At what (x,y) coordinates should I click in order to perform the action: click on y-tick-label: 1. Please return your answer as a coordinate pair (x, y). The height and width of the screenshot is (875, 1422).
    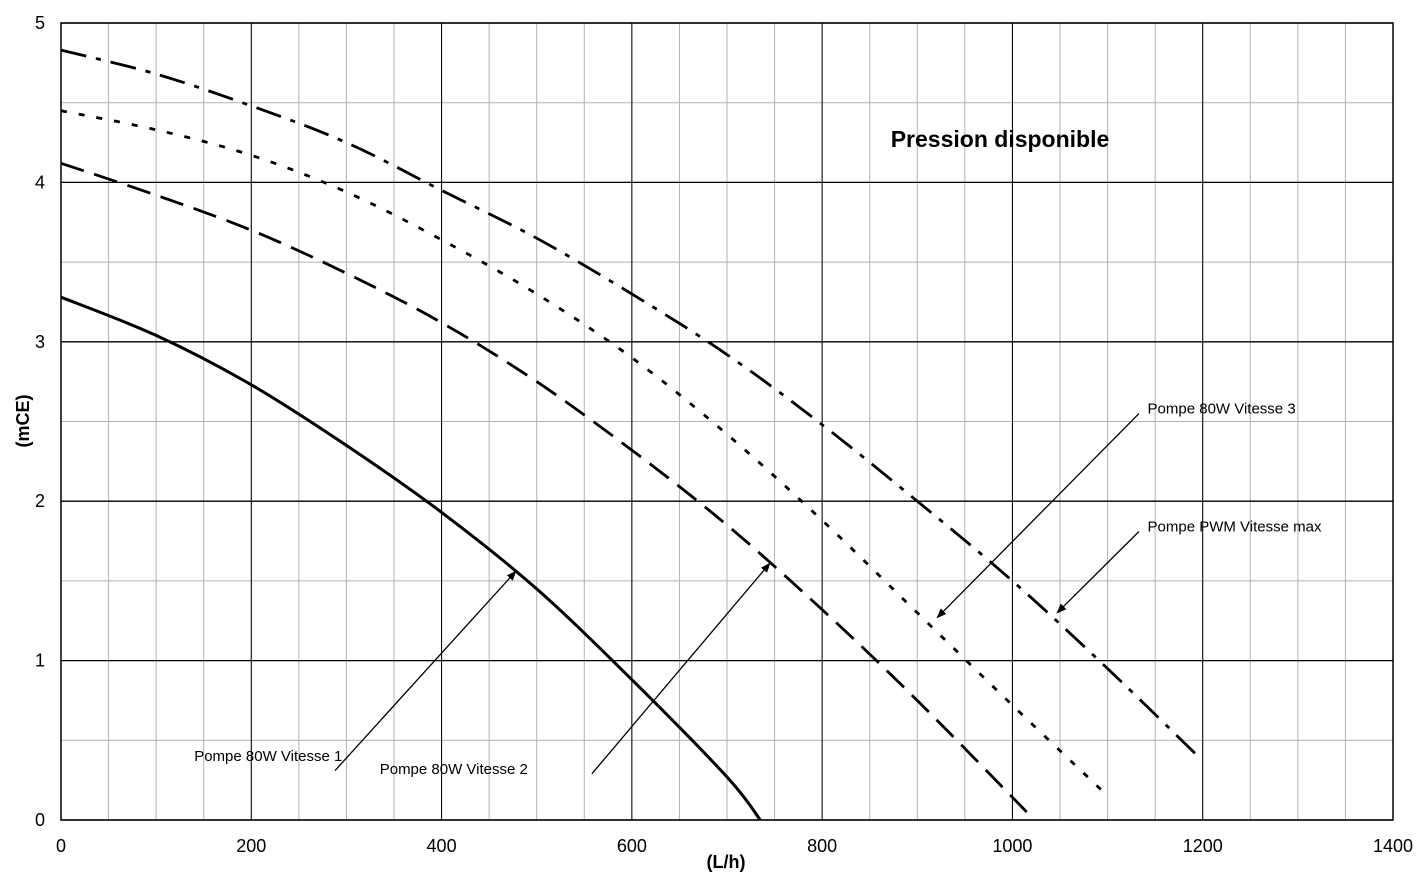
    Looking at the image, I should click on (40, 661).